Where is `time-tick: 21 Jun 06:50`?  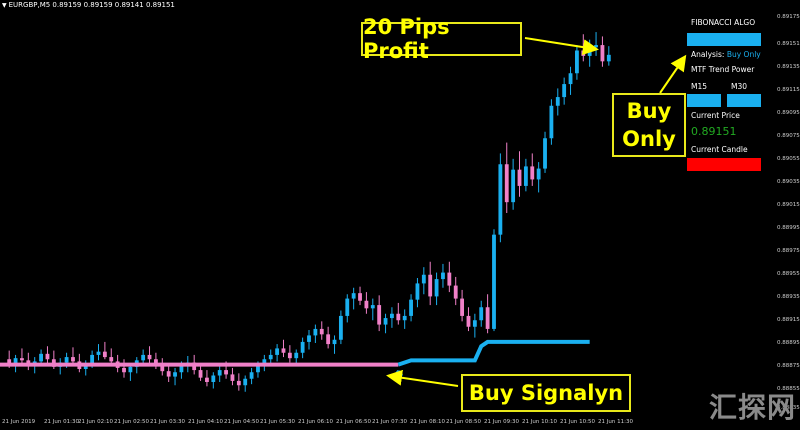 time-tick: 21 Jun 06:50 is located at coordinates (353, 422).